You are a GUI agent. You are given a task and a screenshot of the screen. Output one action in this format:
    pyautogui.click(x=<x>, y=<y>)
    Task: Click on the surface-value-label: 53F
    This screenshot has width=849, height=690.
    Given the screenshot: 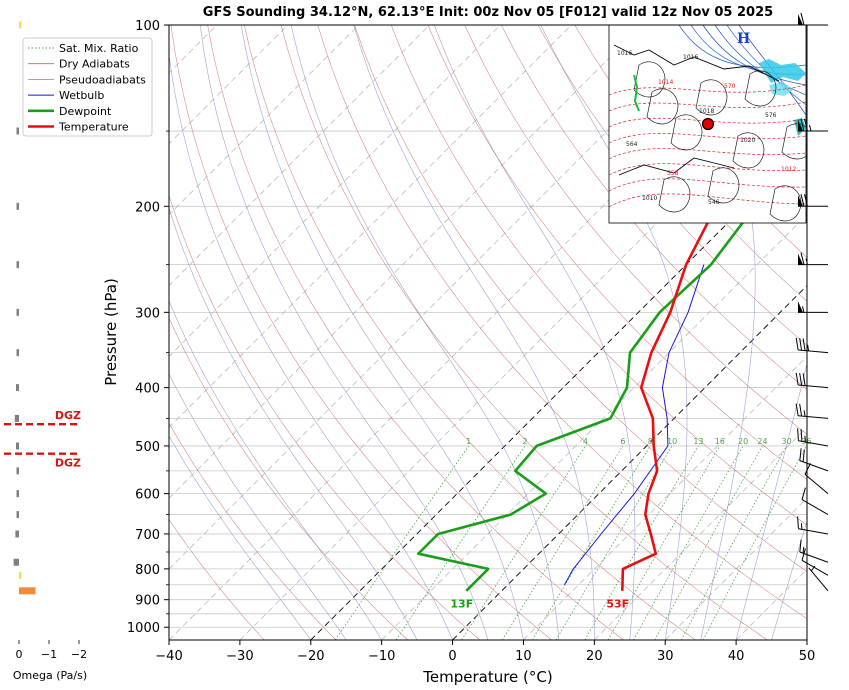 What is the action you would take?
    pyautogui.click(x=617, y=603)
    